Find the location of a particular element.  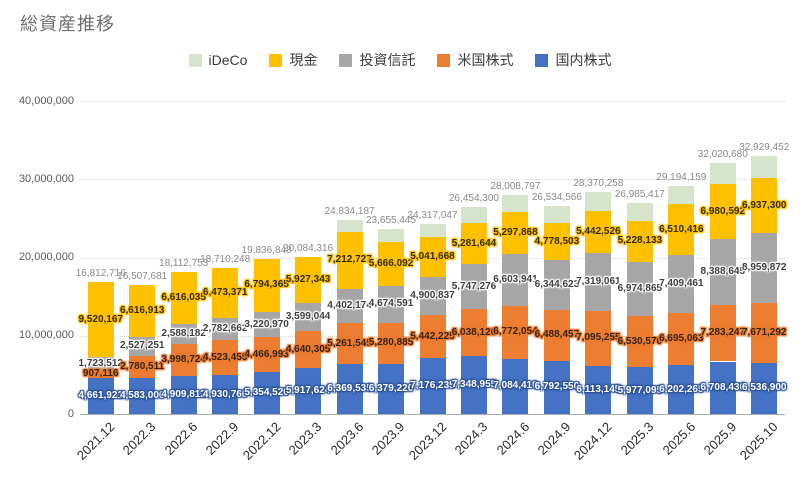

x-axis-label: 2022.9 is located at coordinates (222, 438).